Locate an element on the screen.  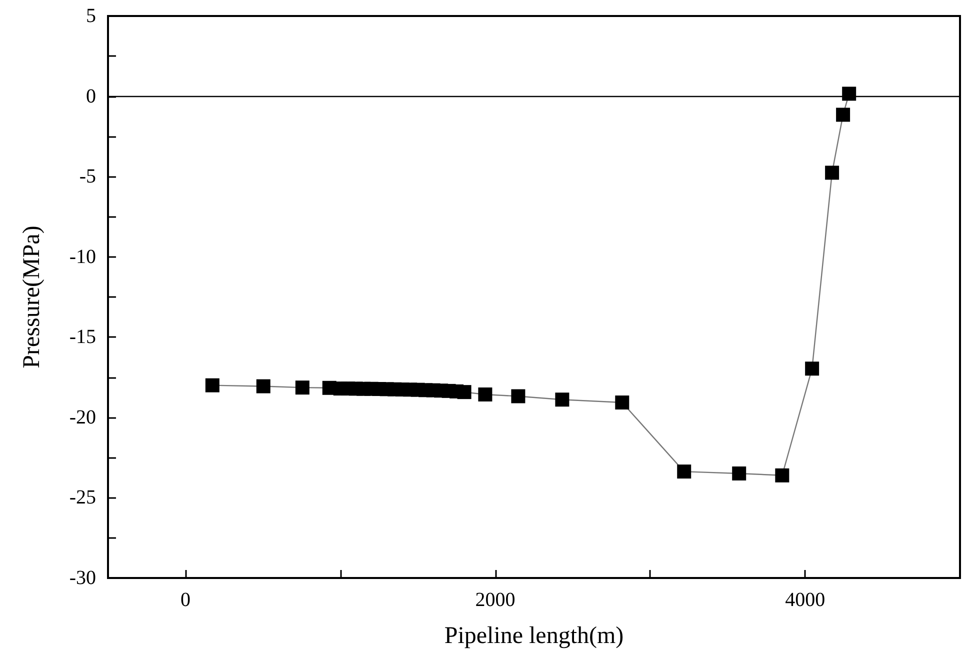
y-tick-label: 0 is located at coordinates (91, 96).